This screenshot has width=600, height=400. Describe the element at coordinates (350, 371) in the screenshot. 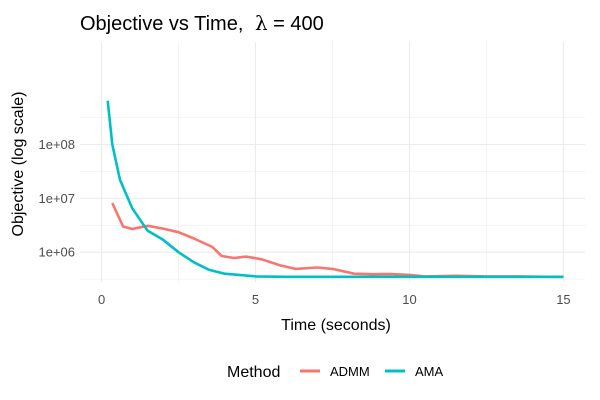

I see `legend-label-admm: ADMM` at that location.